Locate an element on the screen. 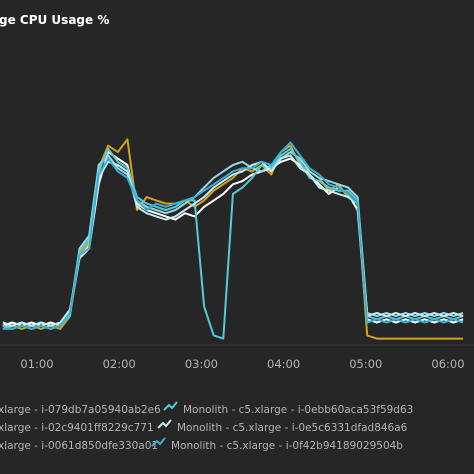 Image resolution: width=474 pixels, height=474 pixels. legend-item: xlarge - i-079db7a05940ab2e6 is located at coordinates (80, 410).